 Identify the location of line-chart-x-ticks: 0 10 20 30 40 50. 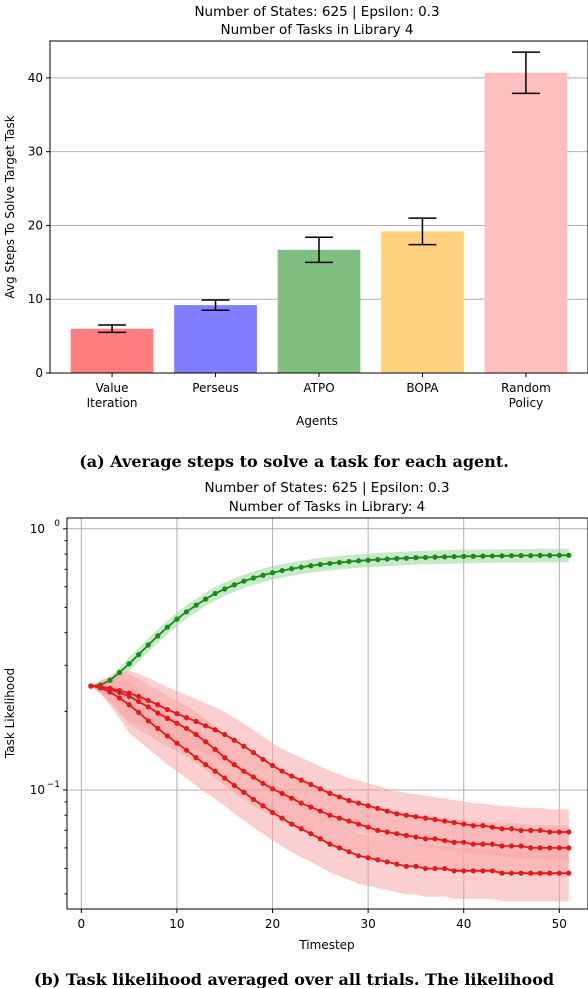
(322, 920).